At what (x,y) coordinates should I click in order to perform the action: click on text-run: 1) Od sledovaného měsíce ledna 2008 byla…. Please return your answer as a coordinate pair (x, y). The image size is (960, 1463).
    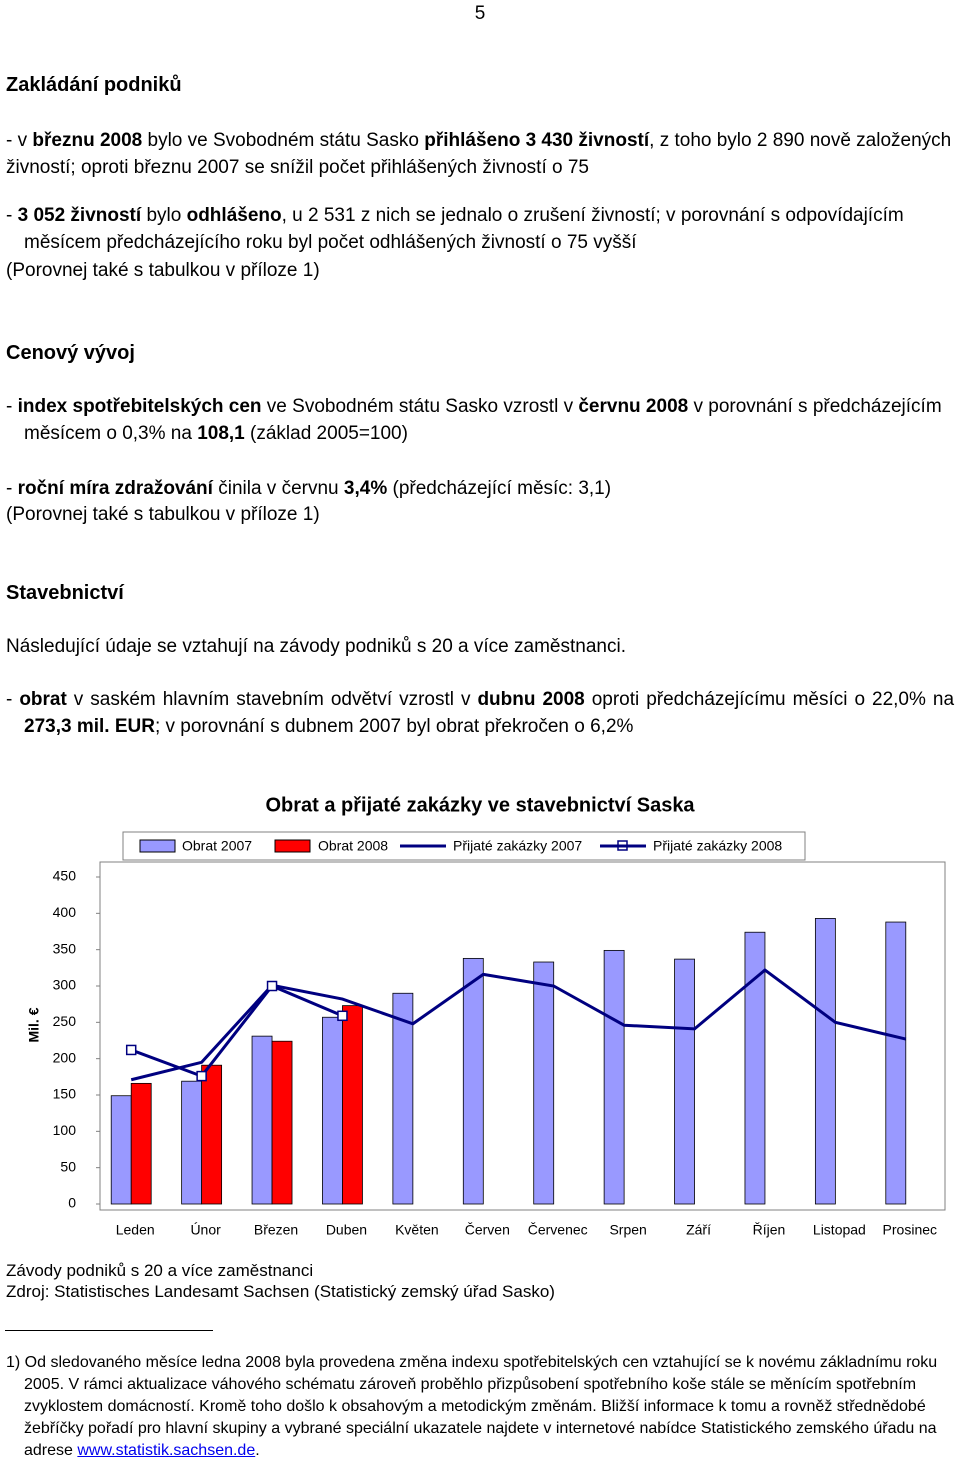
    Looking at the image, I should click on (472, 1406).